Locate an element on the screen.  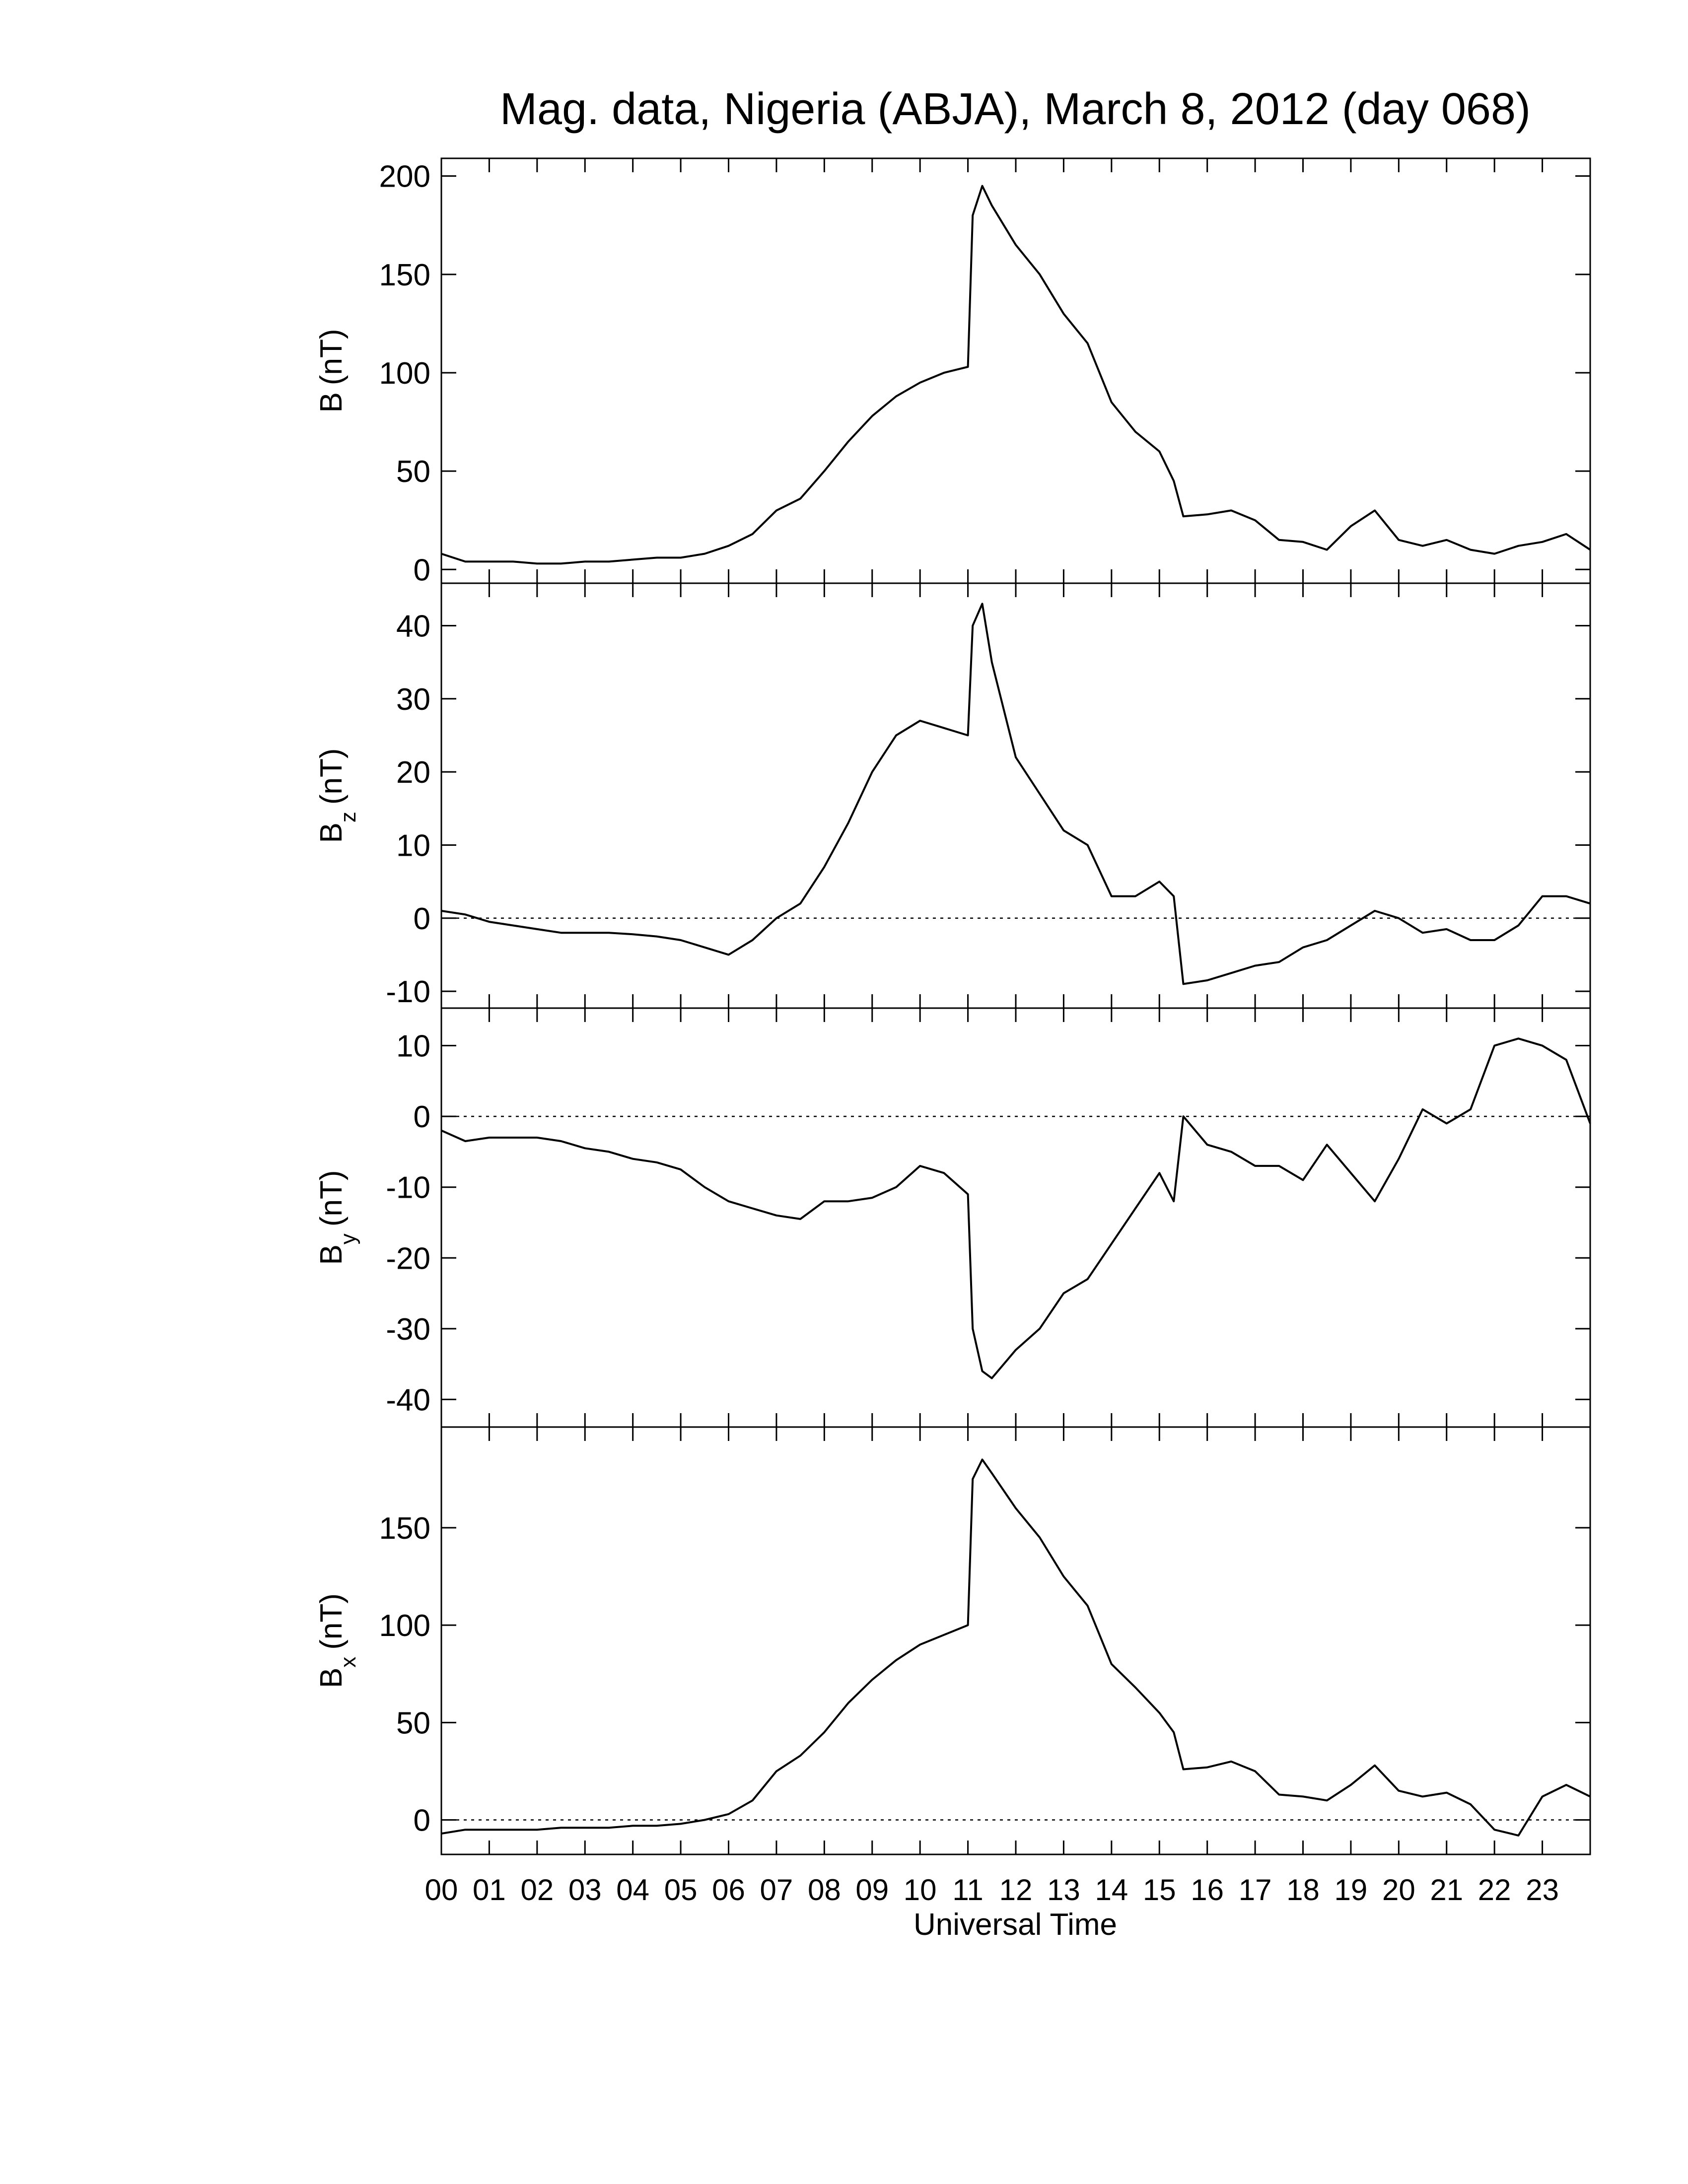
y-axis-label: By (nT) is located at coordinates (337, 1217).